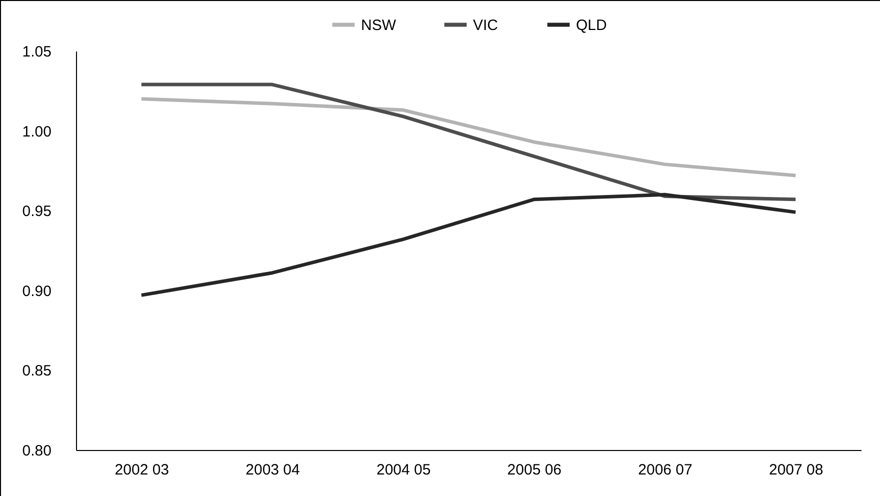  What do you see at coordinates (273, 470) in the screenshot?
I see `x-tick-label: 2003 04` at bounding box center [273, 470].